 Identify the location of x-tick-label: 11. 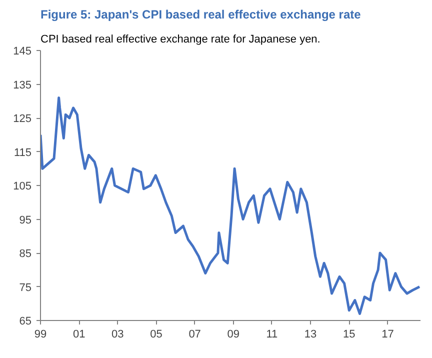
(272, 334).